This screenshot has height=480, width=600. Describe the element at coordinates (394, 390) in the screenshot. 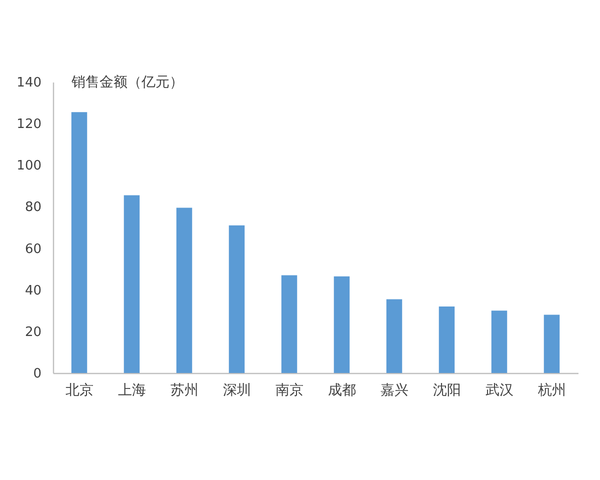

I see `x-tick-label: 嘉兴` at that location.